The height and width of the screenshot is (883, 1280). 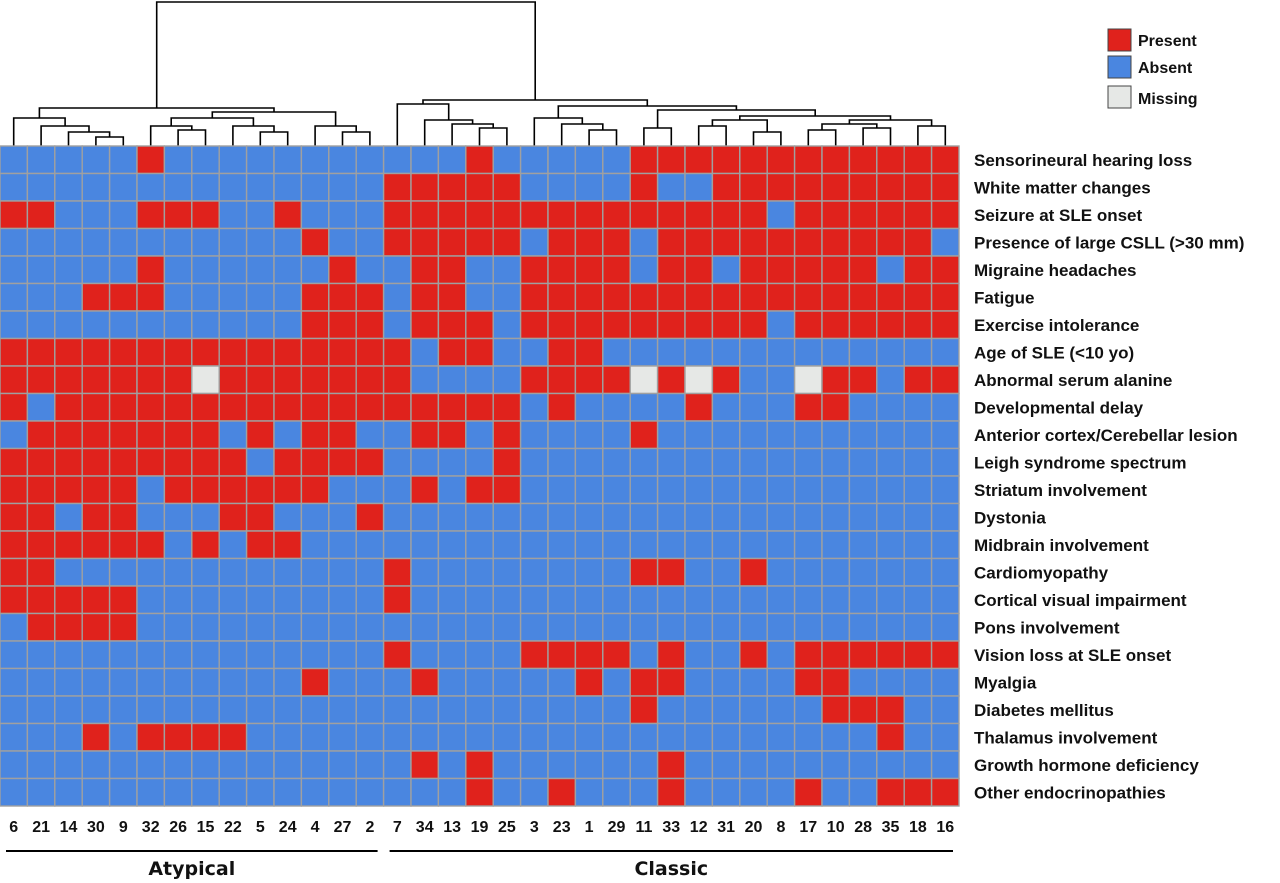 What do you see at coordinates (151, 827) in the screenshot?
I see `column-label: 32` at bounding box center [151, 827].